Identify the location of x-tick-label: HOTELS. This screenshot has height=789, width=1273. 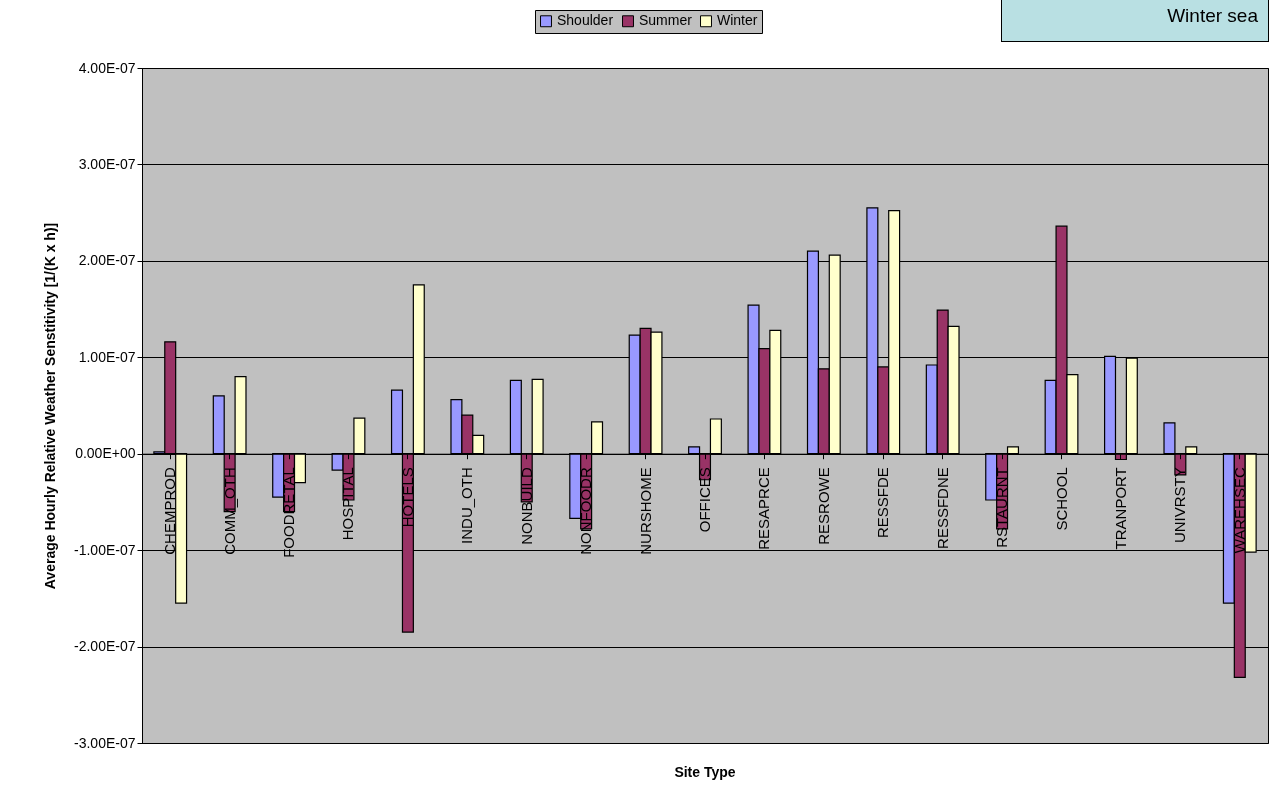
(407, 497).